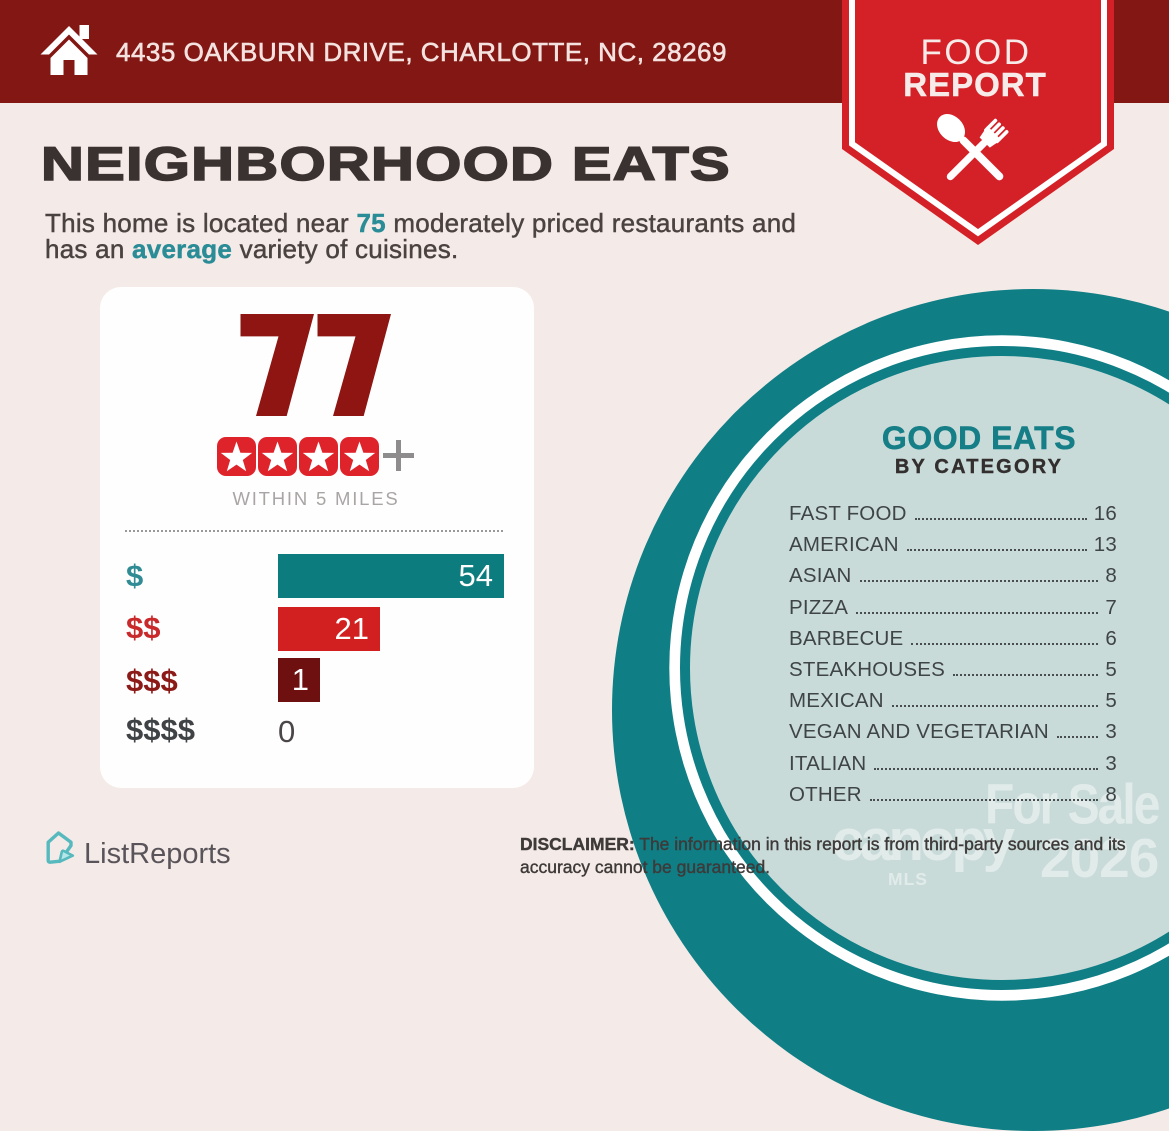 This screenshot has width=1169, height=1131. Describe the element at coordinates (975, 84) in the screenshot. I see `svg-text: REPORT` at that location.